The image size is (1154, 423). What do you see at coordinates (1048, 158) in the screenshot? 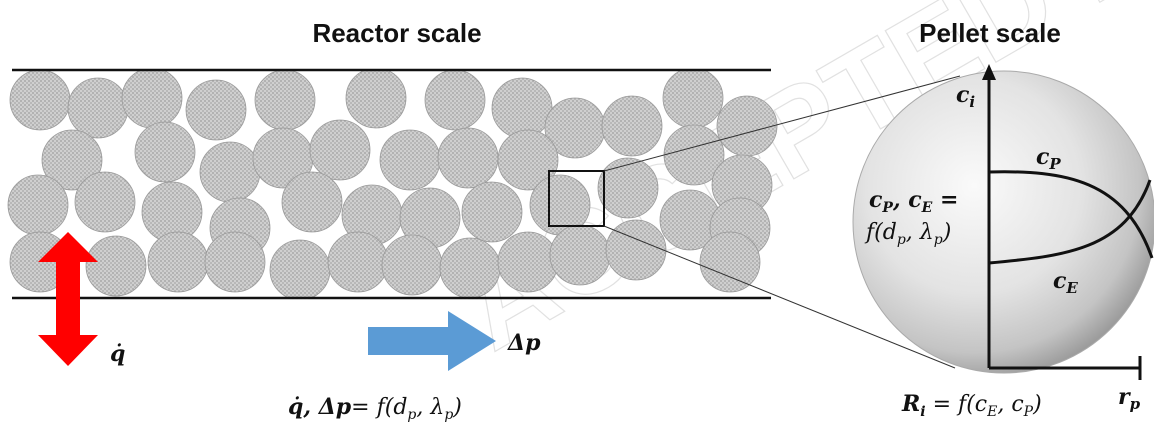
I see `cp-label: cP` at bounding box center [1048, 158].